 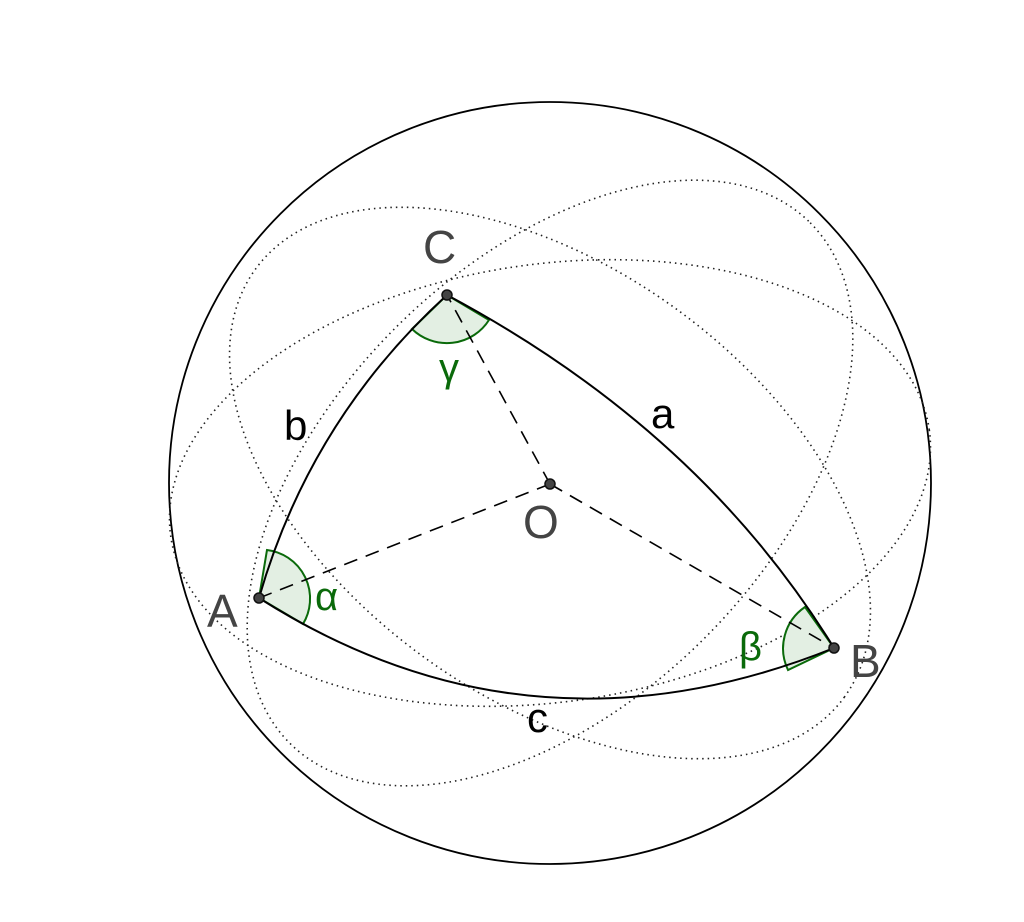 I want to click on side-c-arc, so click(x=546, y=648).